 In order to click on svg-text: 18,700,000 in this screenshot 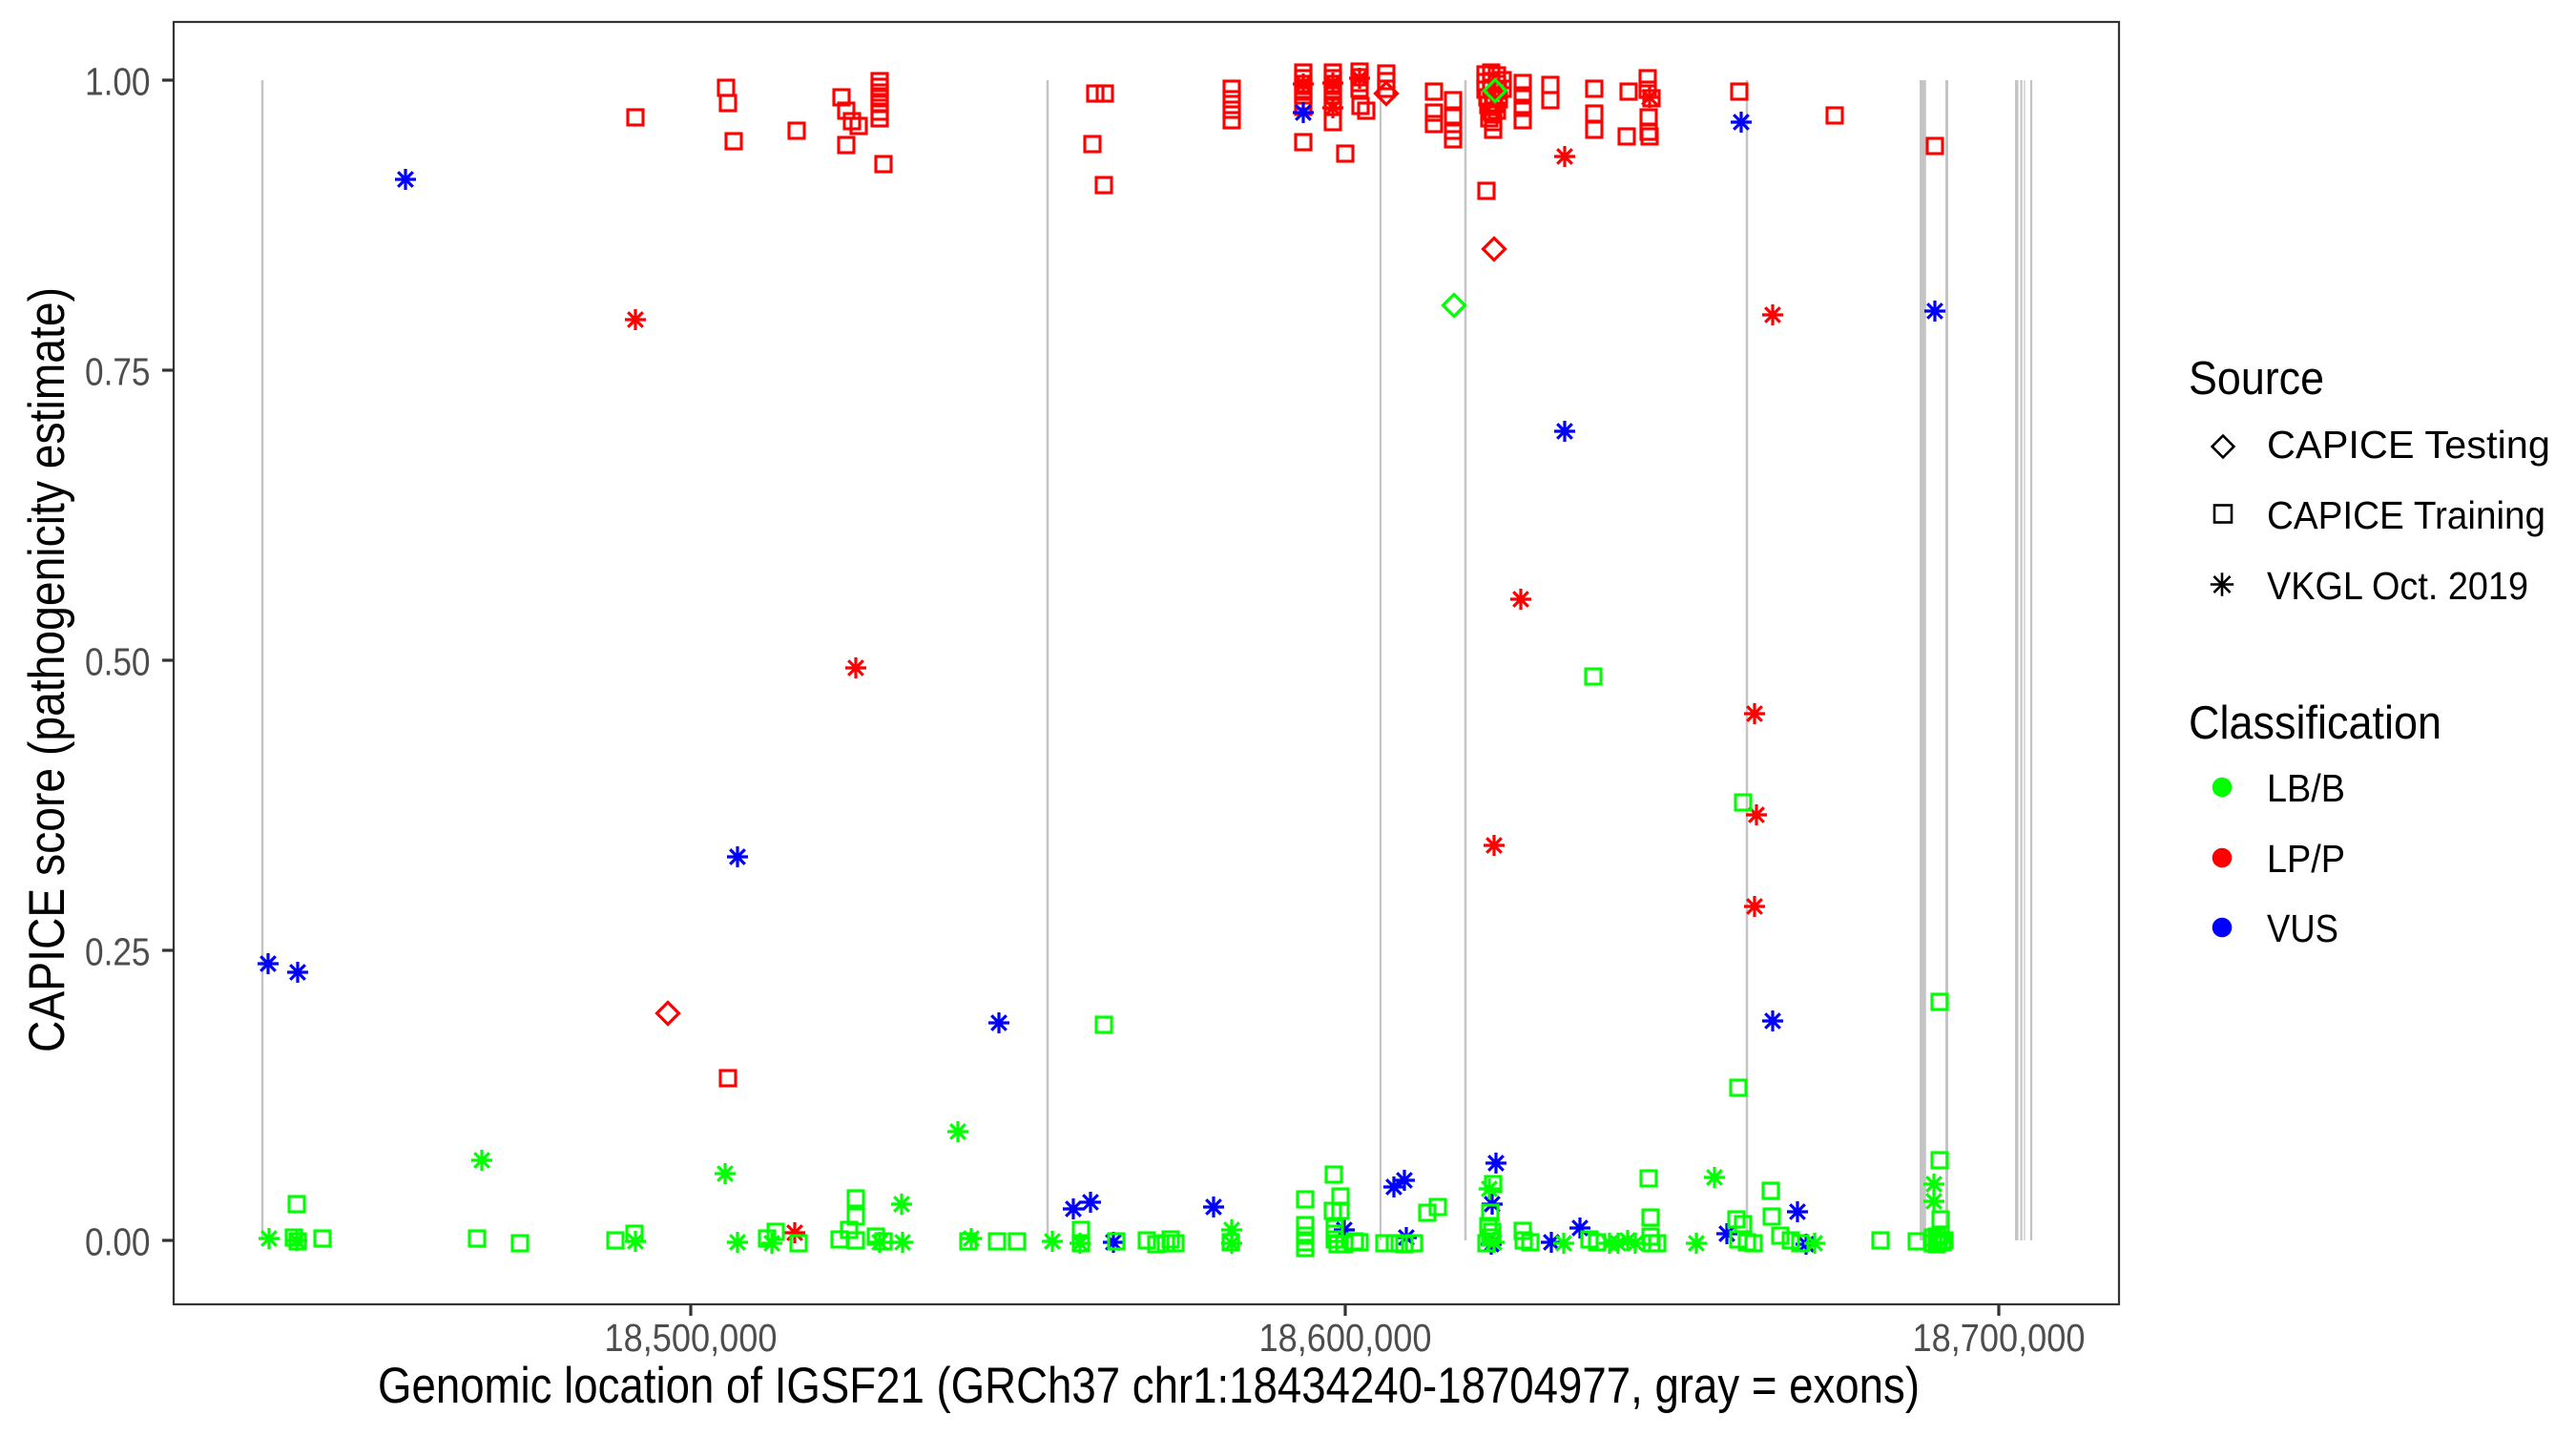, I will do `click(1999, 1338)`.